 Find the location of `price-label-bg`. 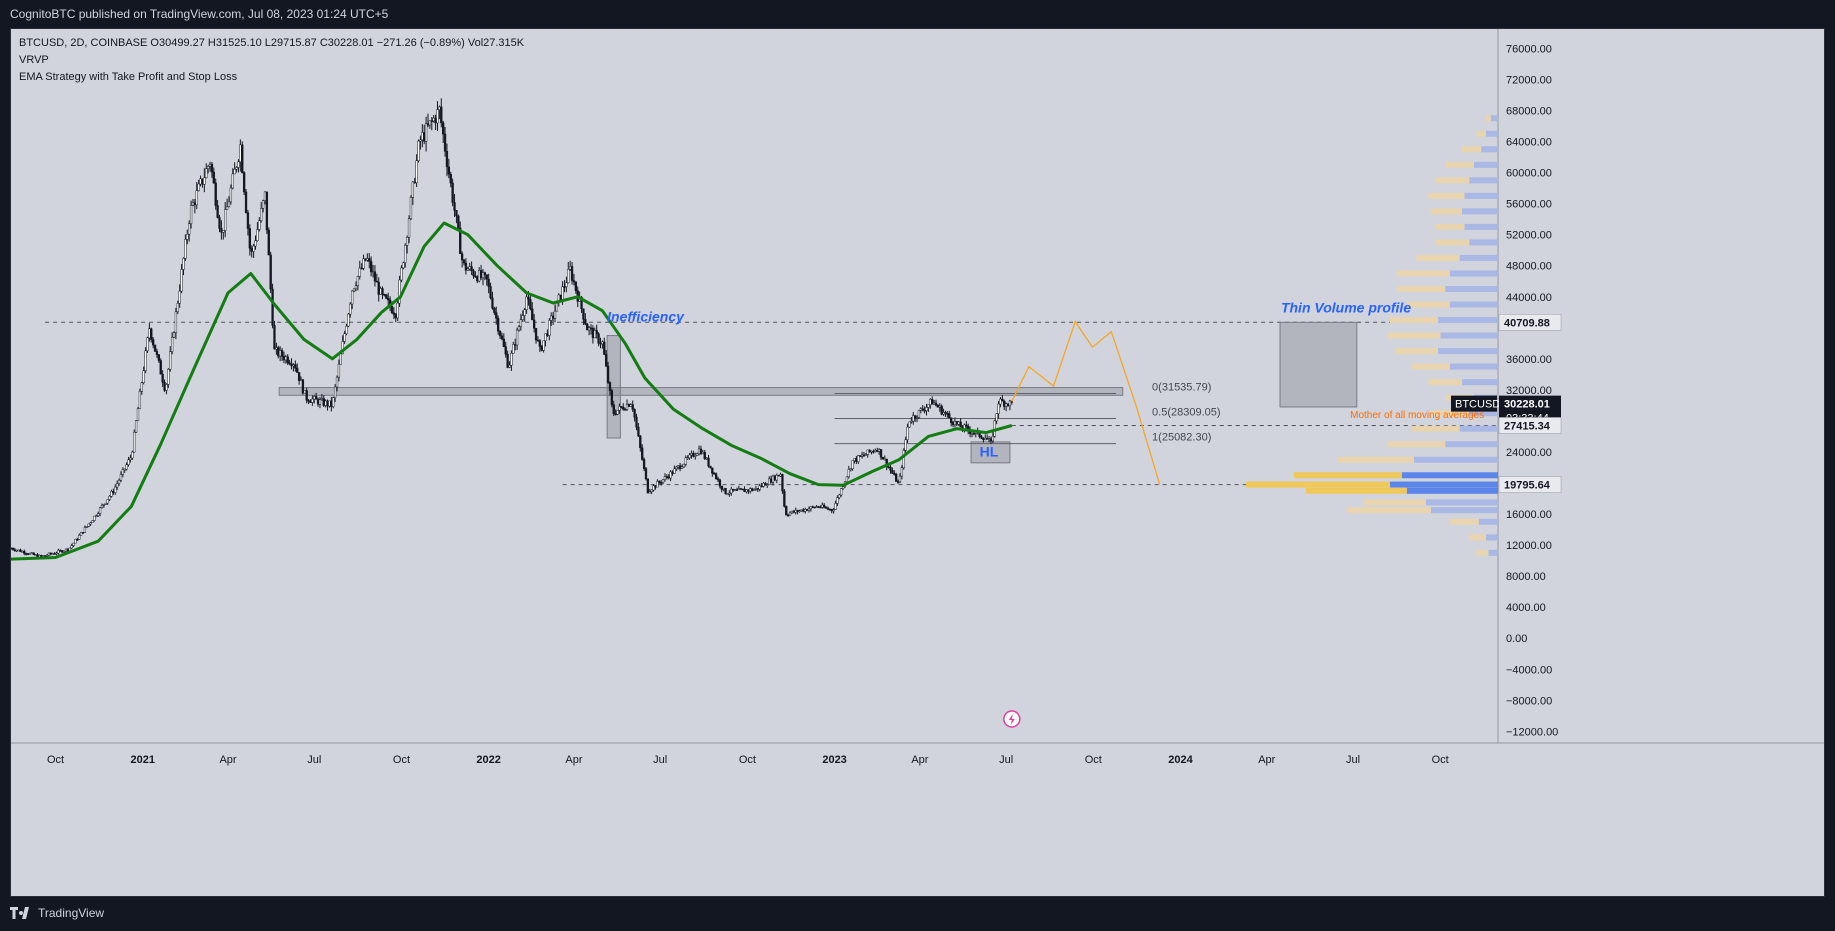

price-label-bg is located at coordinates (1530, 322).